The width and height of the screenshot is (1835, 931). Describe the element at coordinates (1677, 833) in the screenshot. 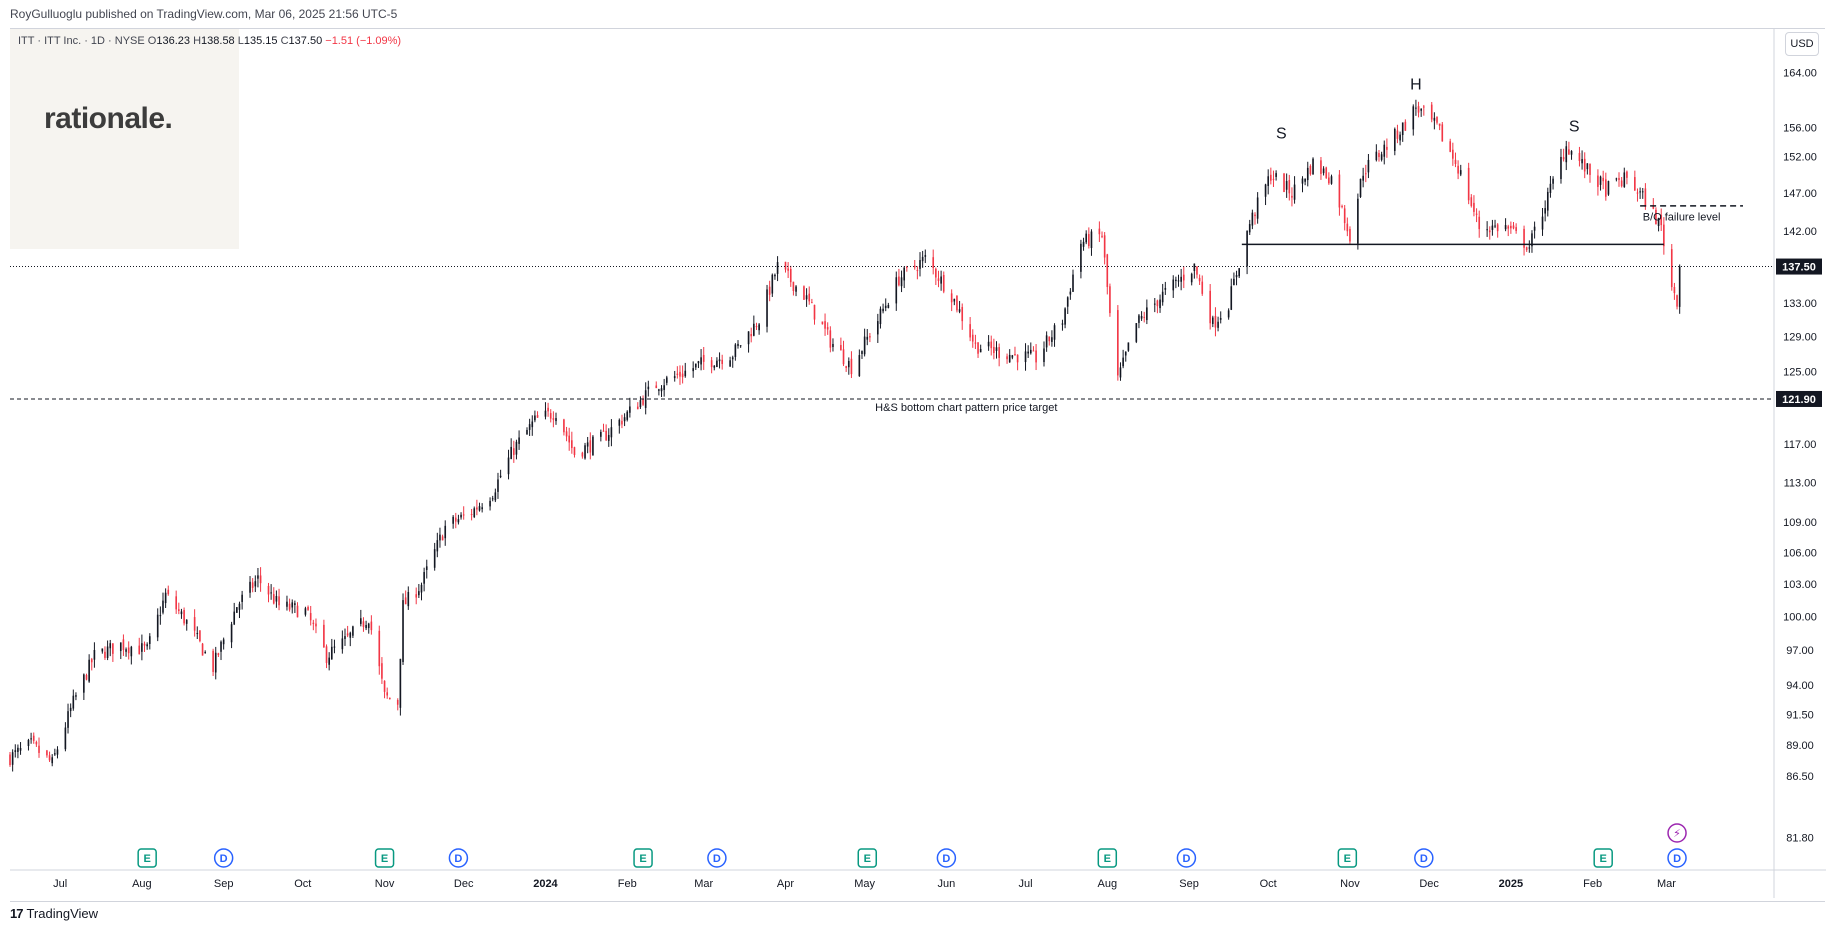

I see `split-marker` at that location.